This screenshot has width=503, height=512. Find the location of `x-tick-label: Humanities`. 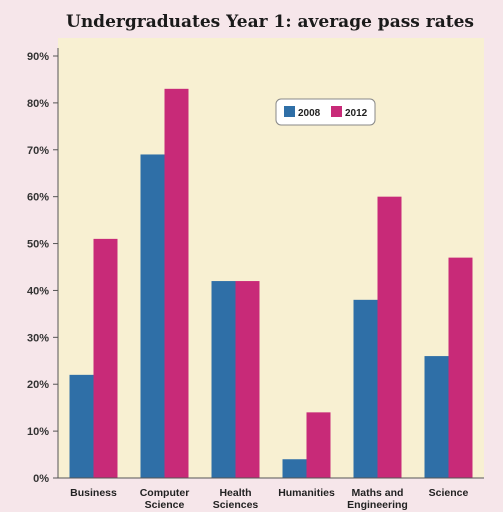

x-tick-label: Humanities is located at coordinates (306, 493).